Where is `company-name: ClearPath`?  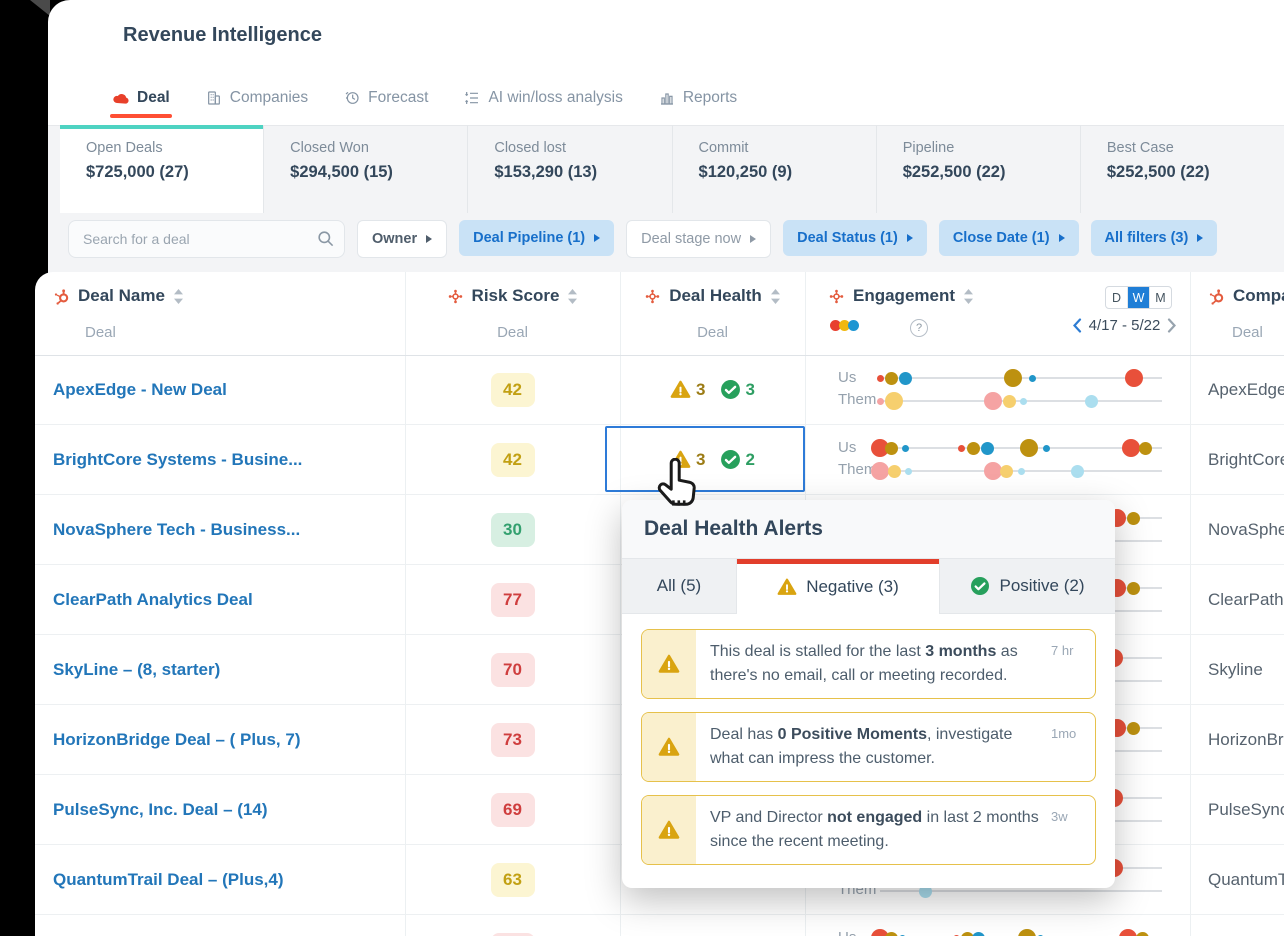 company-name: ClearPath is located at coordinates (1246, 599).